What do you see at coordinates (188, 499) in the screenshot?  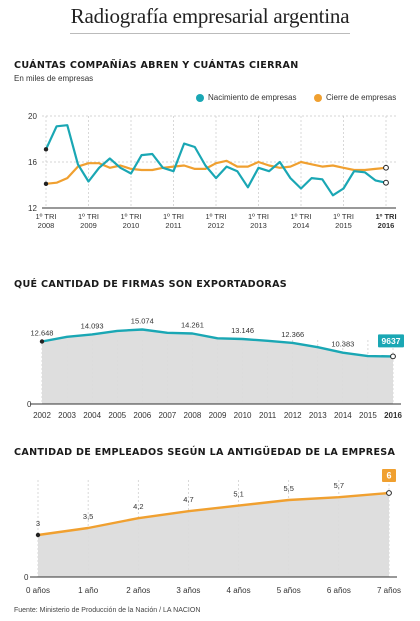 I see `data-label: 4,7` at bounding box center [188, 499].